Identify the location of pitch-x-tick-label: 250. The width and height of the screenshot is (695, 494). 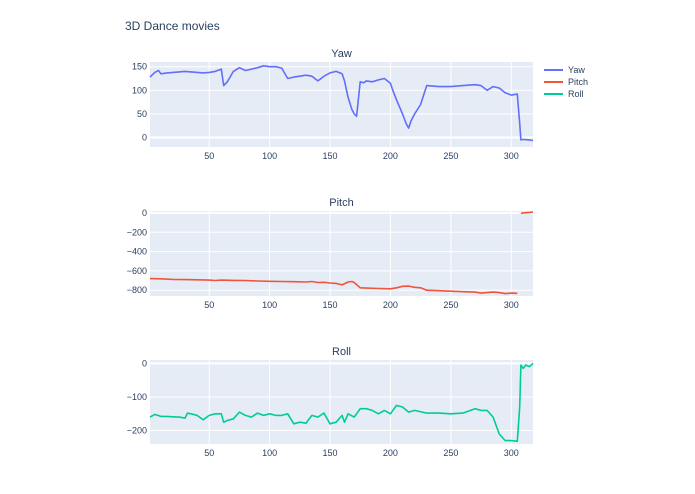
(450, 305).